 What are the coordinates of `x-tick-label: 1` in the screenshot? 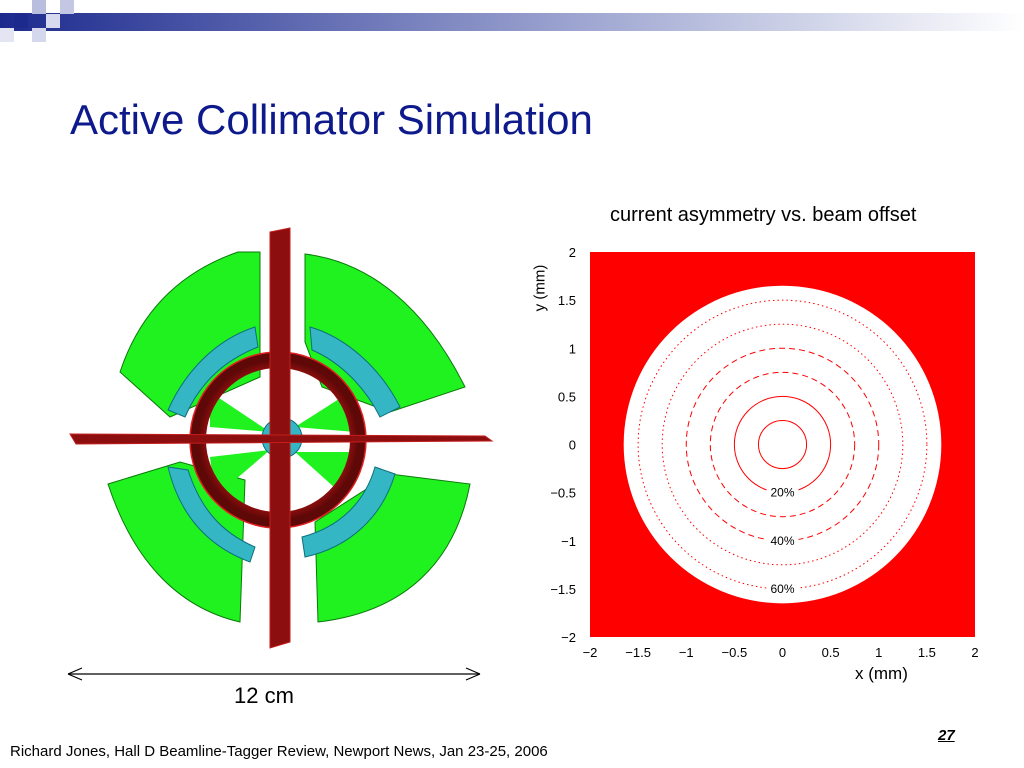 It's located at (878, 652).